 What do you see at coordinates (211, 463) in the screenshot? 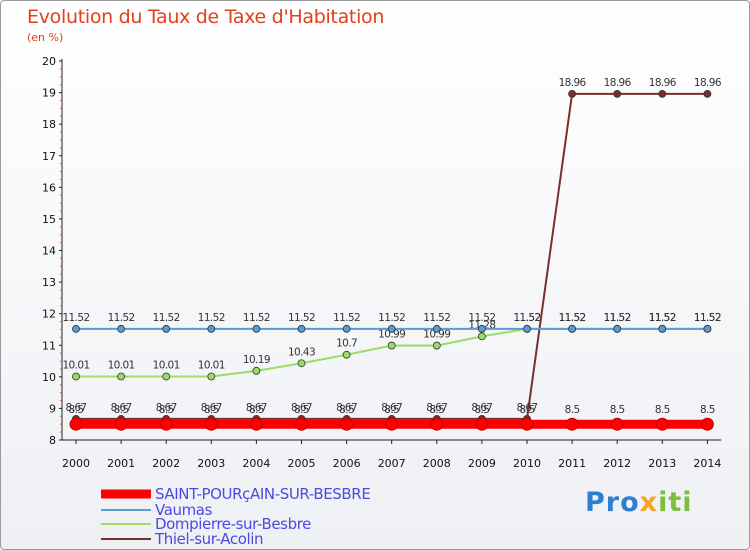
I see `x-tick-label: 2003` at bounding box center [211, 463].